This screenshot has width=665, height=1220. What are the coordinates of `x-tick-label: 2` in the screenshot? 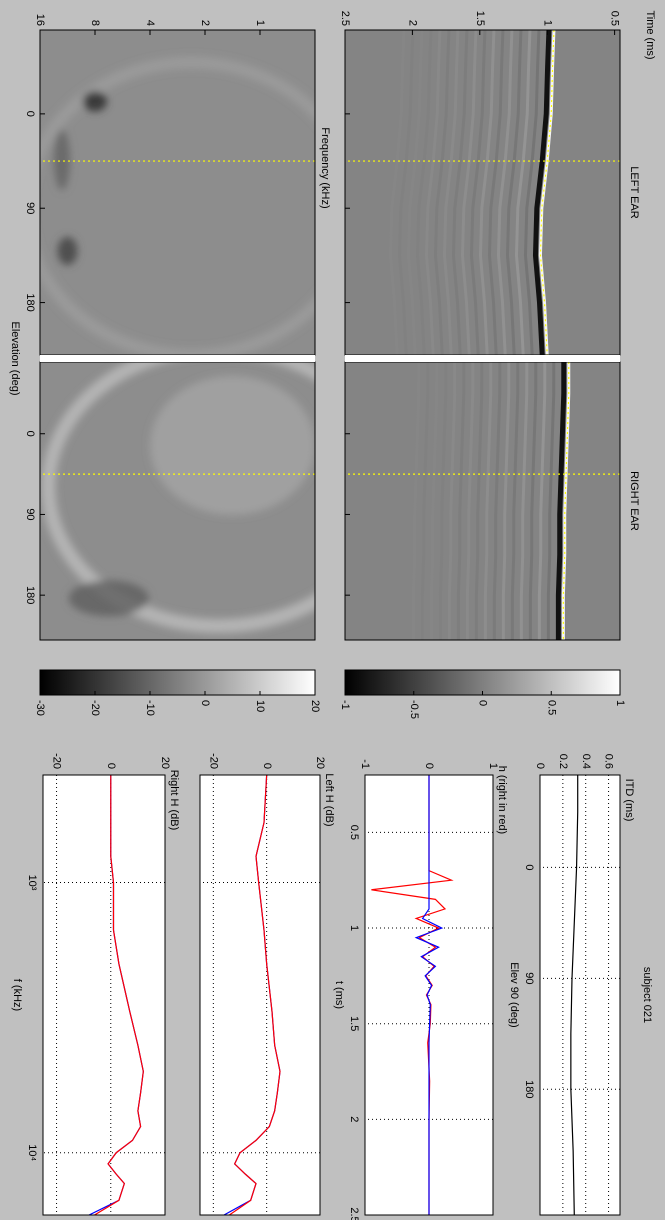 It's located at (354, 1119).